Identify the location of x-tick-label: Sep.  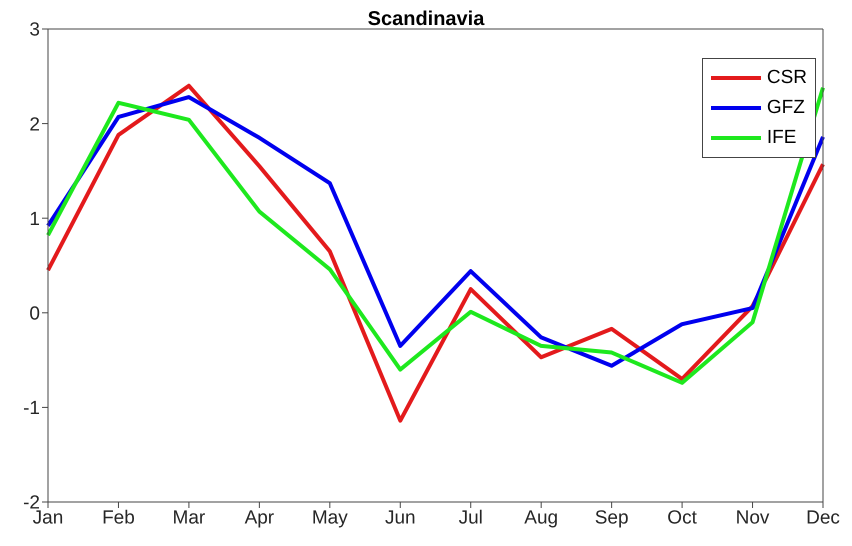
(611, 517).